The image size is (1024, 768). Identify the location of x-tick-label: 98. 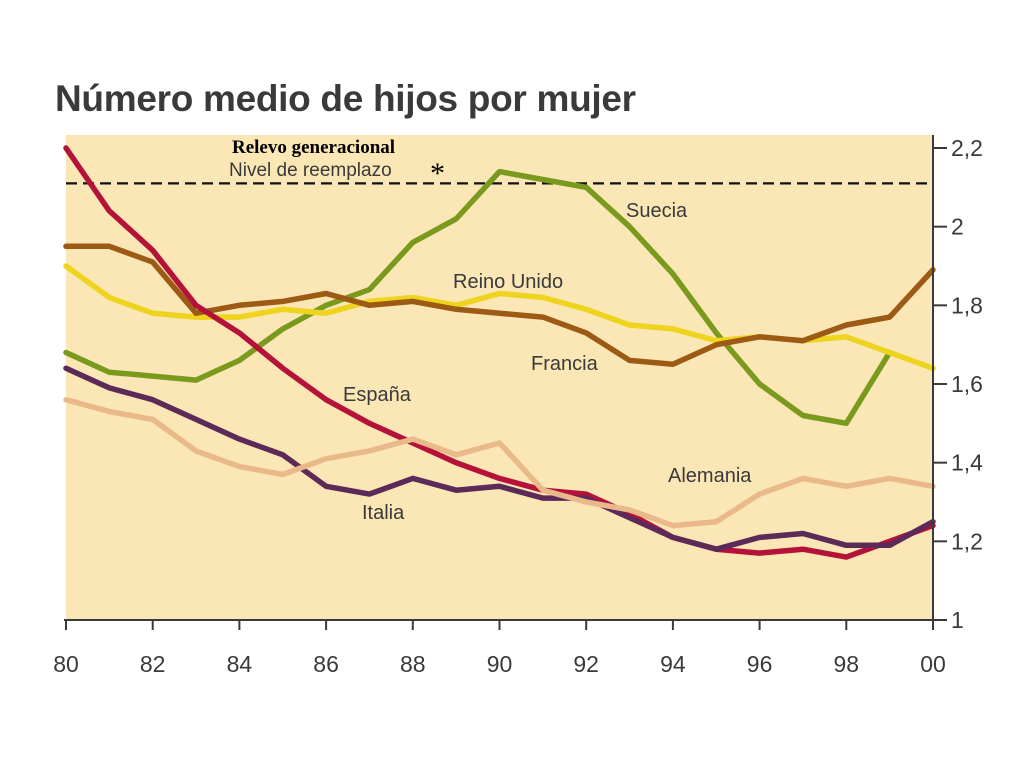
(847, 664).